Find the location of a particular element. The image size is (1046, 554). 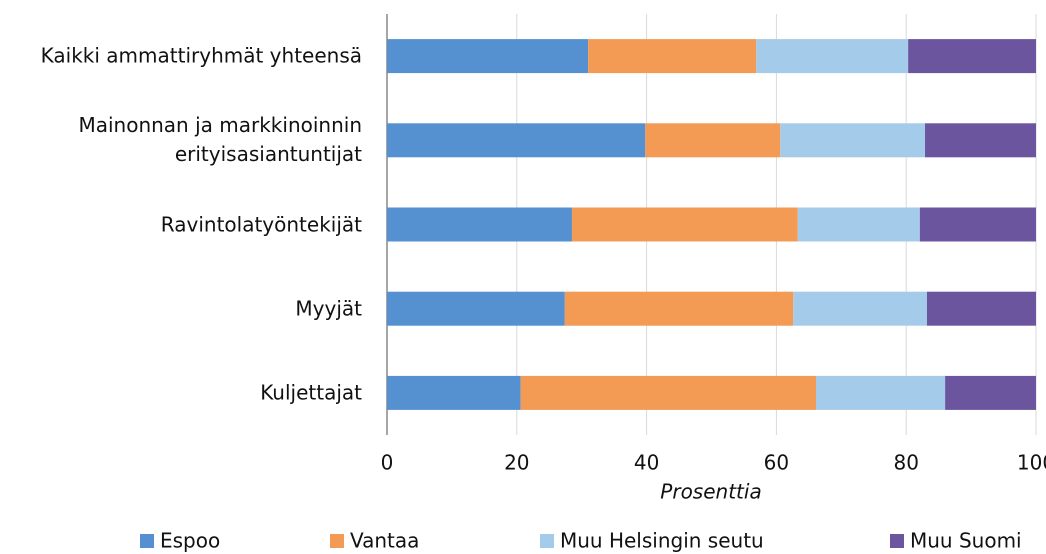

x-tick-label: 20 is located at coordinates (516, 463).